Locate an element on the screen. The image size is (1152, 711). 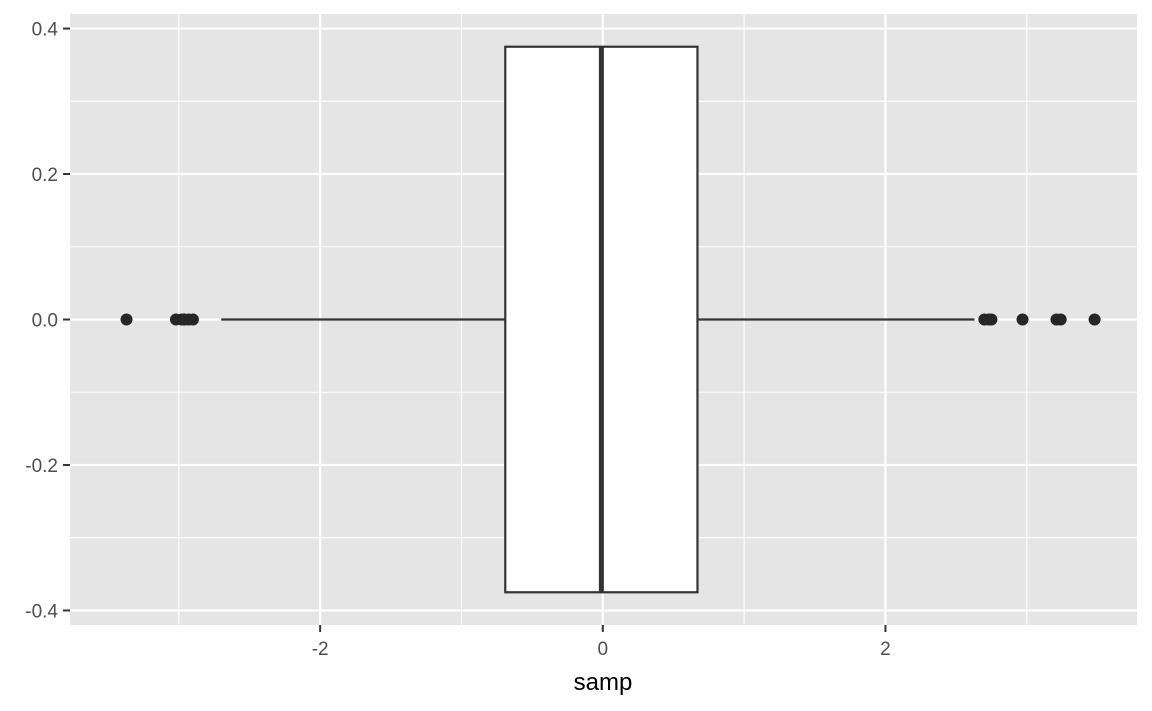
y-tick-label: 0.2 is located at coordinates (45, 175).